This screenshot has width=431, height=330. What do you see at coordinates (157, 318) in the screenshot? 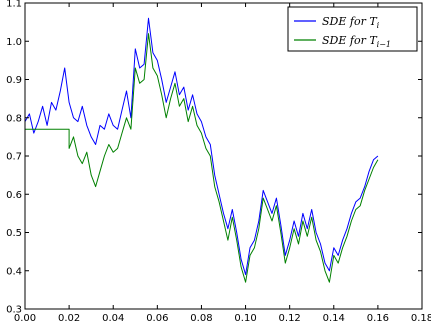
I see `x-tick-label: 0.06` at bounding box center [157, 318].